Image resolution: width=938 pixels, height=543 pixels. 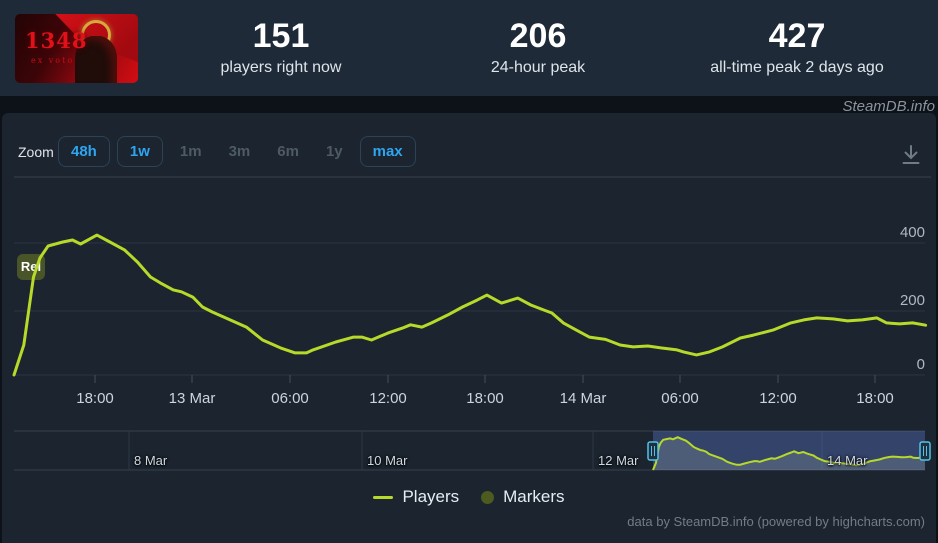 I want to click on zoom-button-6m: 6m, so click(x=288, y=151).